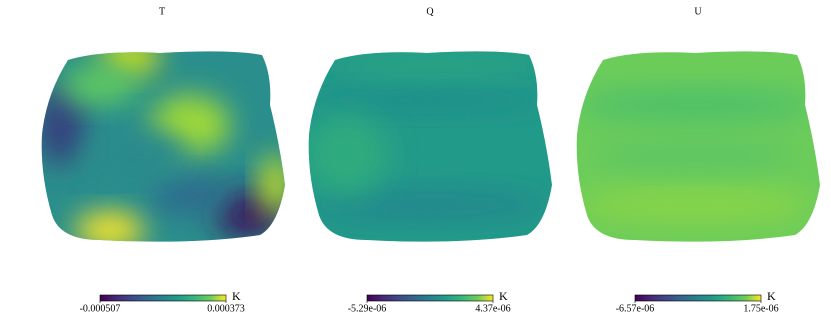 Image resolution: width=831 pixels, height=326 pixels. I want to click on colorbar-tick-label: 1.75e-06, so click(760, 308).